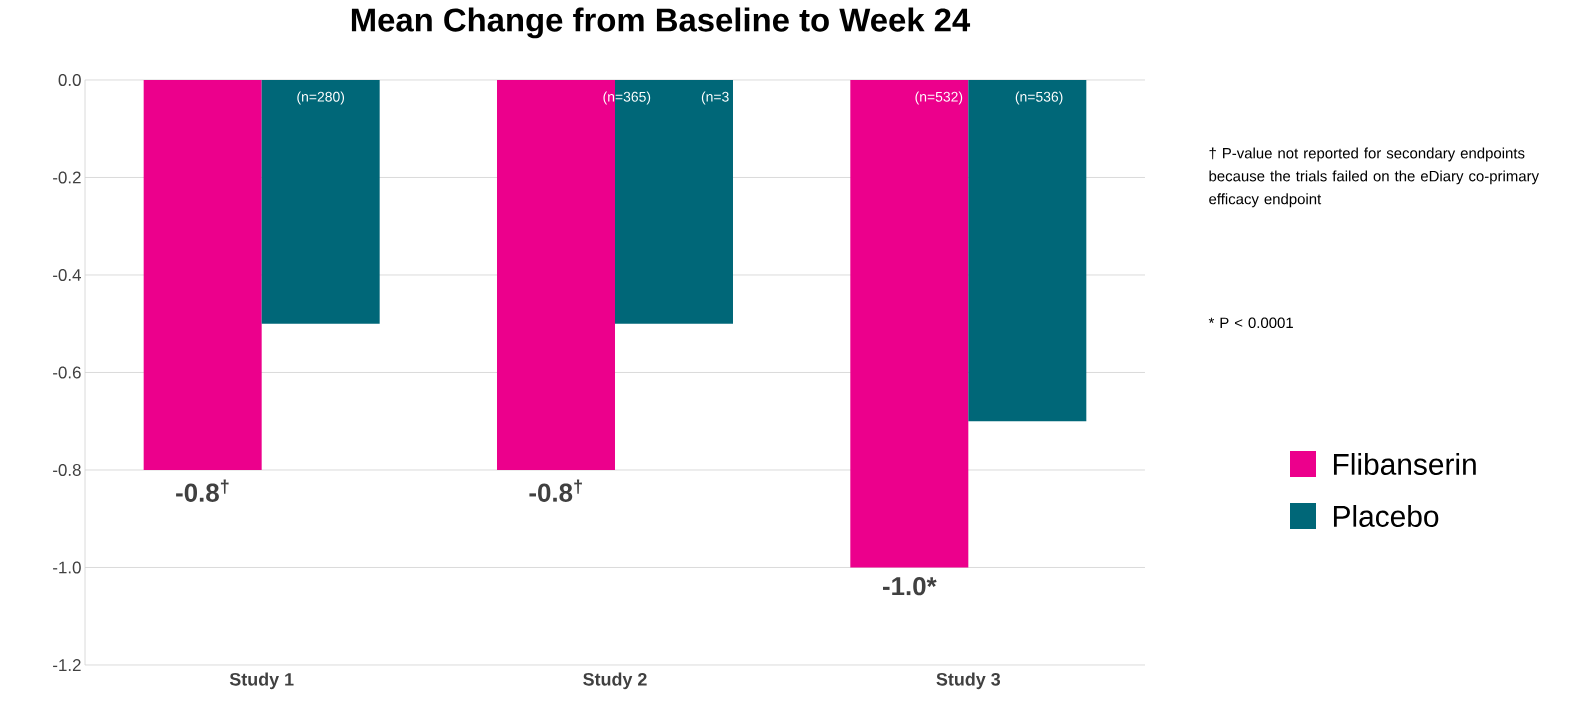  Describe the element at coordinates (67, 567) in the screenshot. I see `y-tick-label: -1.0` at that location.